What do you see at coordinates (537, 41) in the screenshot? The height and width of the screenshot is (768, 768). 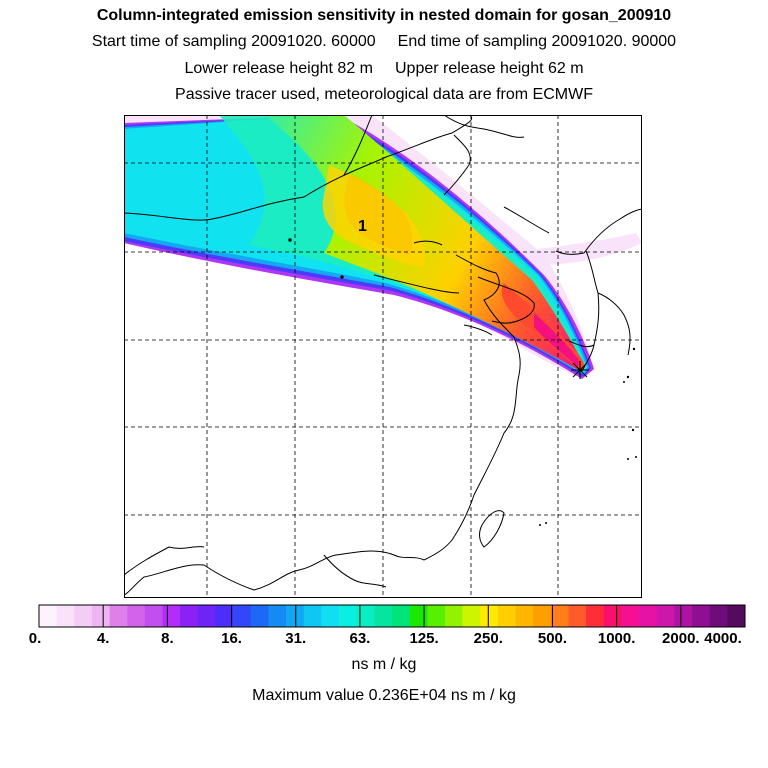 I see `end-time-label: End time of sampling 20091020. 90000` at bounding box center [537, 41].